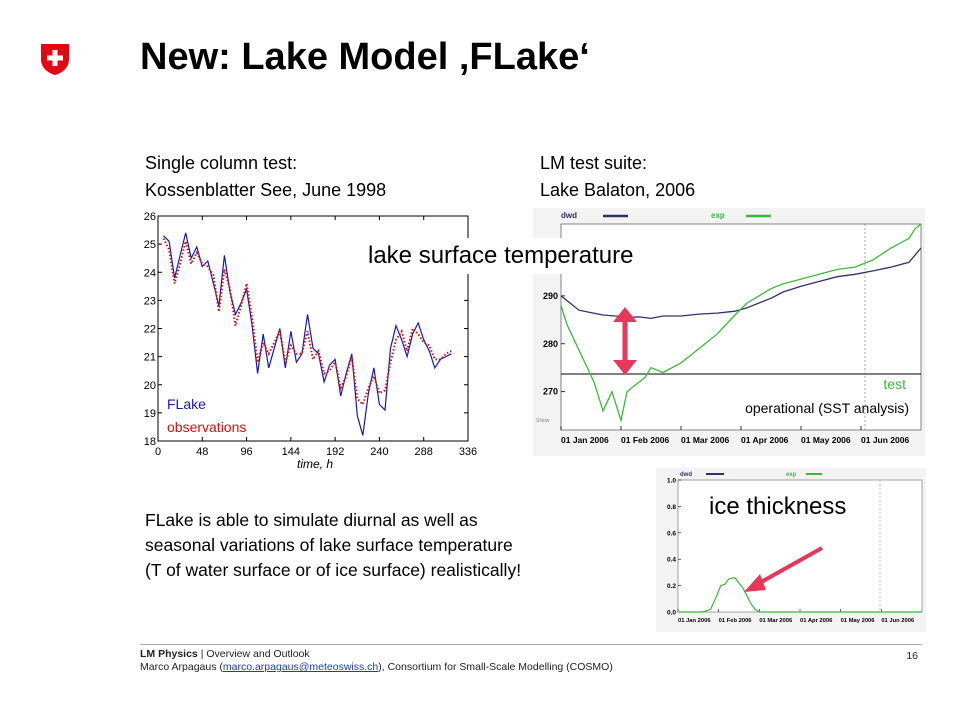 This screenshot has height=720, width=960. I want to click on x-tick-label: 288, so click(424, 452).